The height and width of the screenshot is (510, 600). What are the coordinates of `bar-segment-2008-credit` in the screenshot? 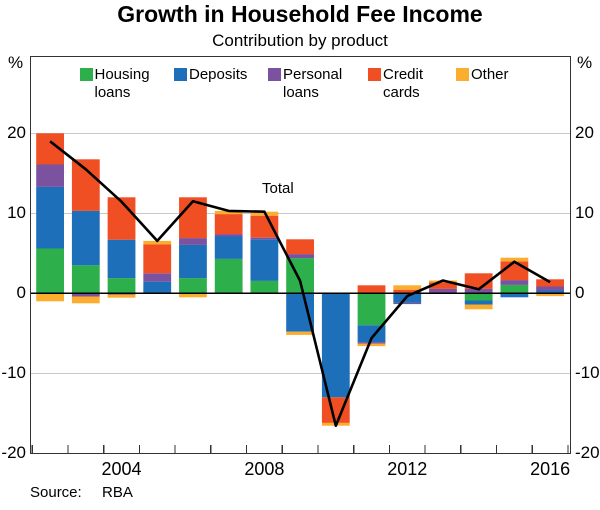 It's located at (264, 226).